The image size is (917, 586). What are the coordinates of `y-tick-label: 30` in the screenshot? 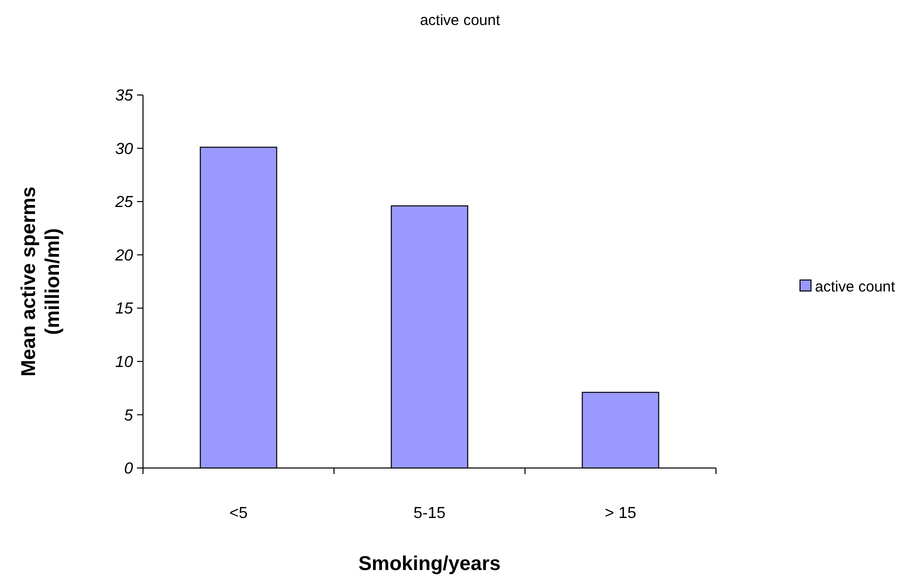 It's located at (124, 149).